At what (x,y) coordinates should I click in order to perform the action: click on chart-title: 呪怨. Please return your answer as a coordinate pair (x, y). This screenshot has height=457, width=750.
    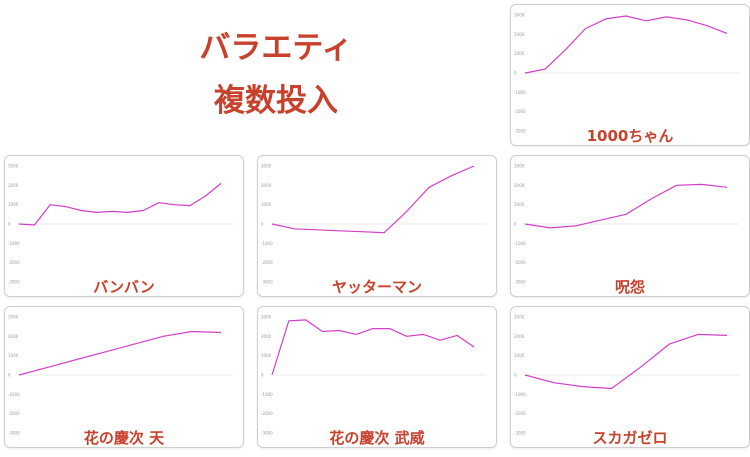
    Looking at the image, I should click on (629, 287).